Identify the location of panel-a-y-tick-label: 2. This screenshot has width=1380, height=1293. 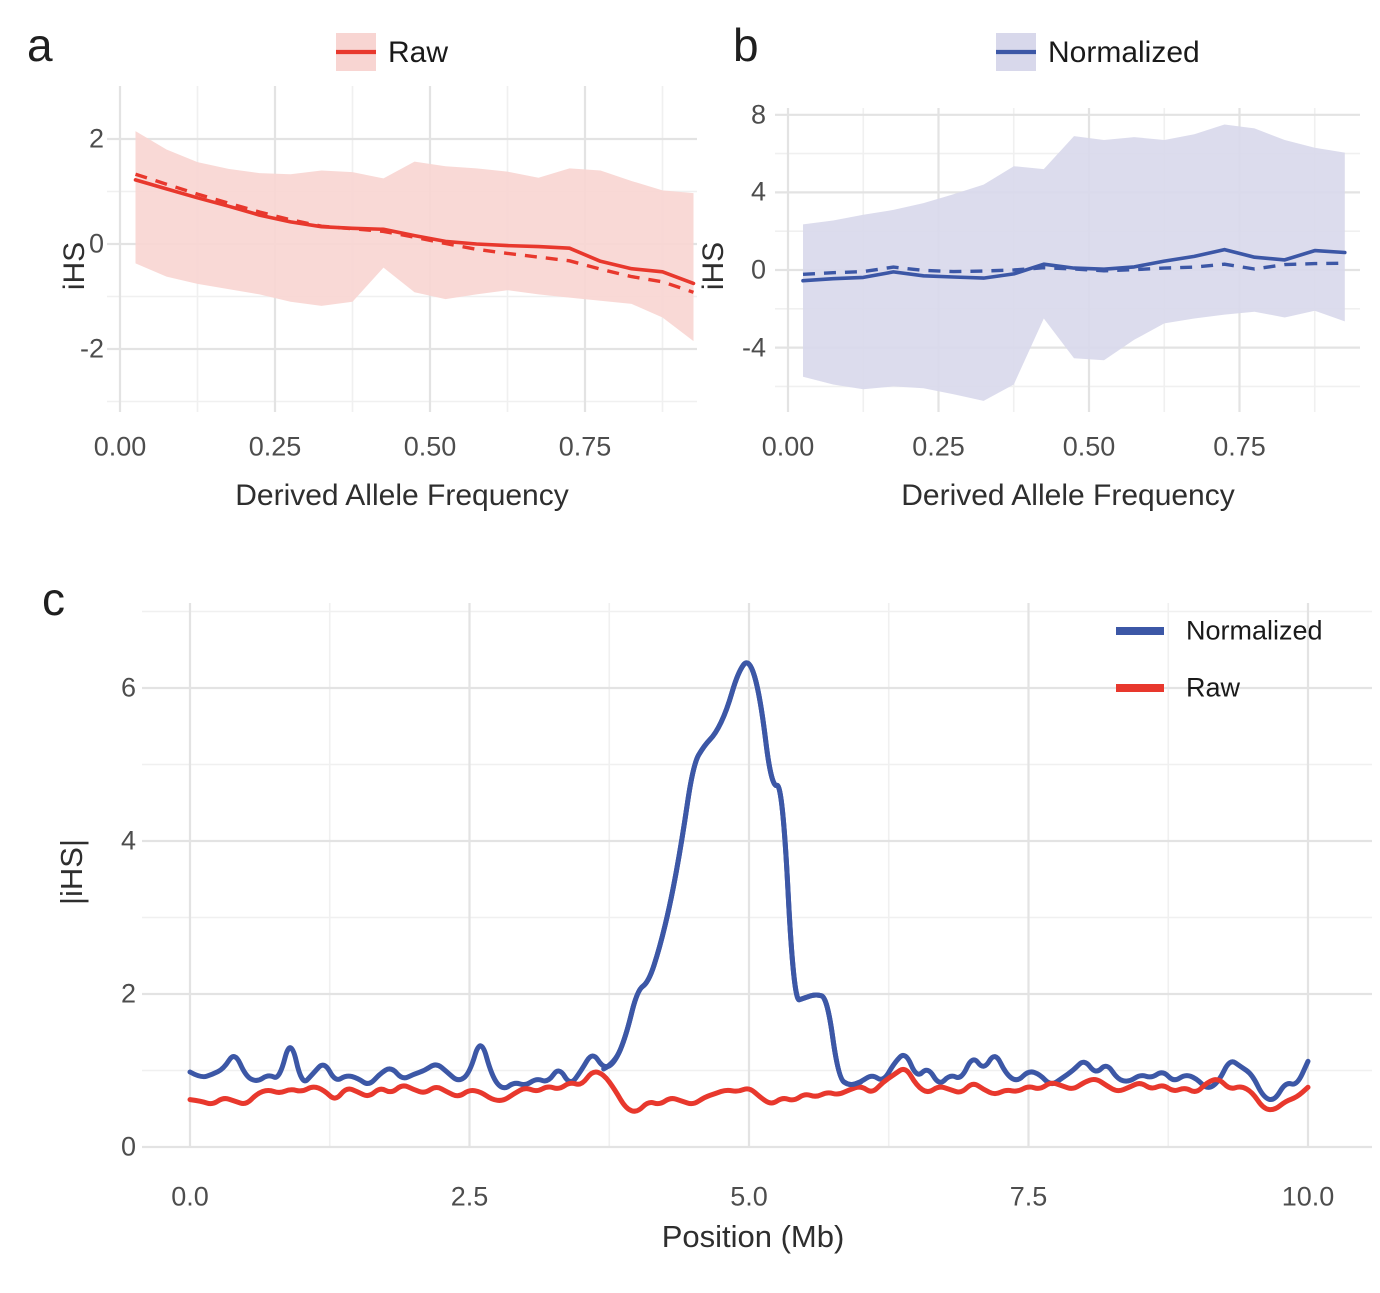
(96, 138).